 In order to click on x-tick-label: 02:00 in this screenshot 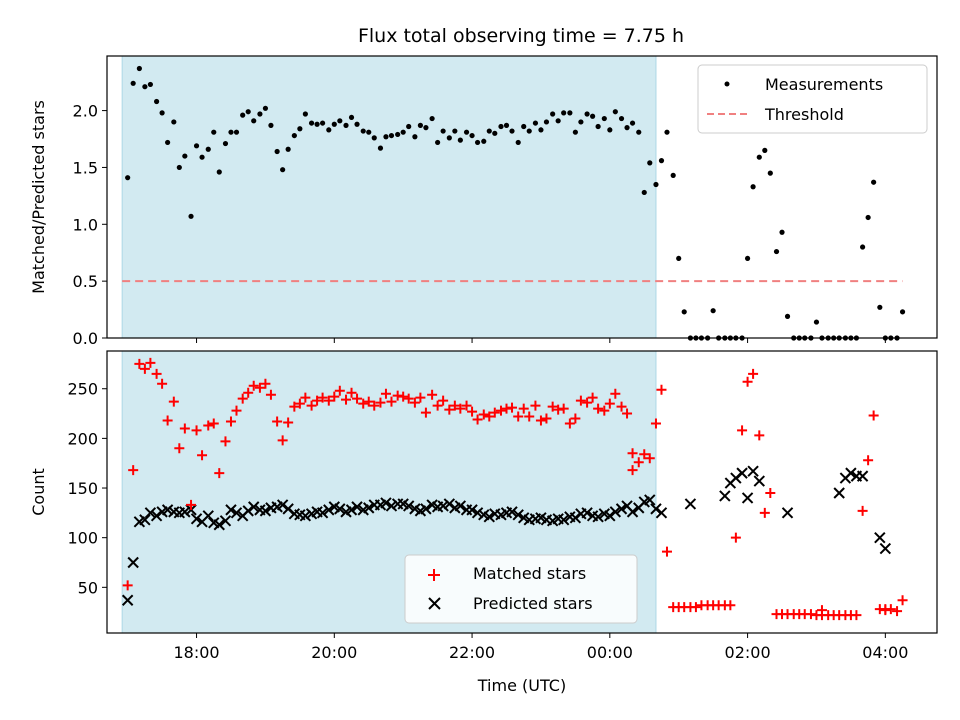, I will do `click(748, 652)`.